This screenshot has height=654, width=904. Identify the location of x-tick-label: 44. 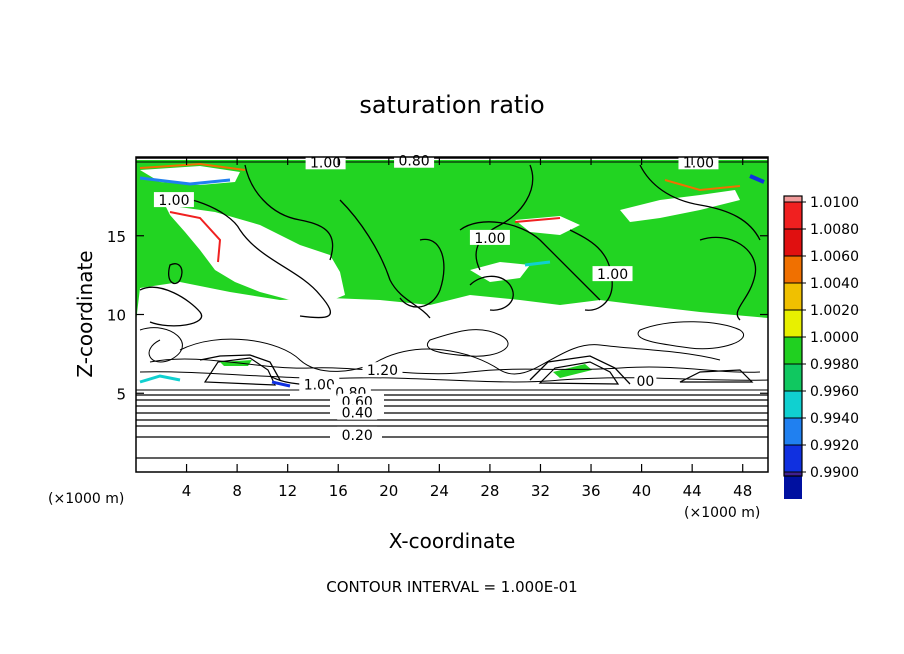
(692, 491).